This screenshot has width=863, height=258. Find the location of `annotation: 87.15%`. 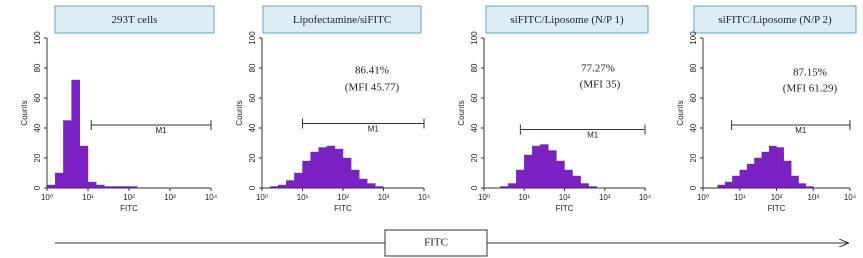

annotation: 87.15% is located at coordinates (810, 73).